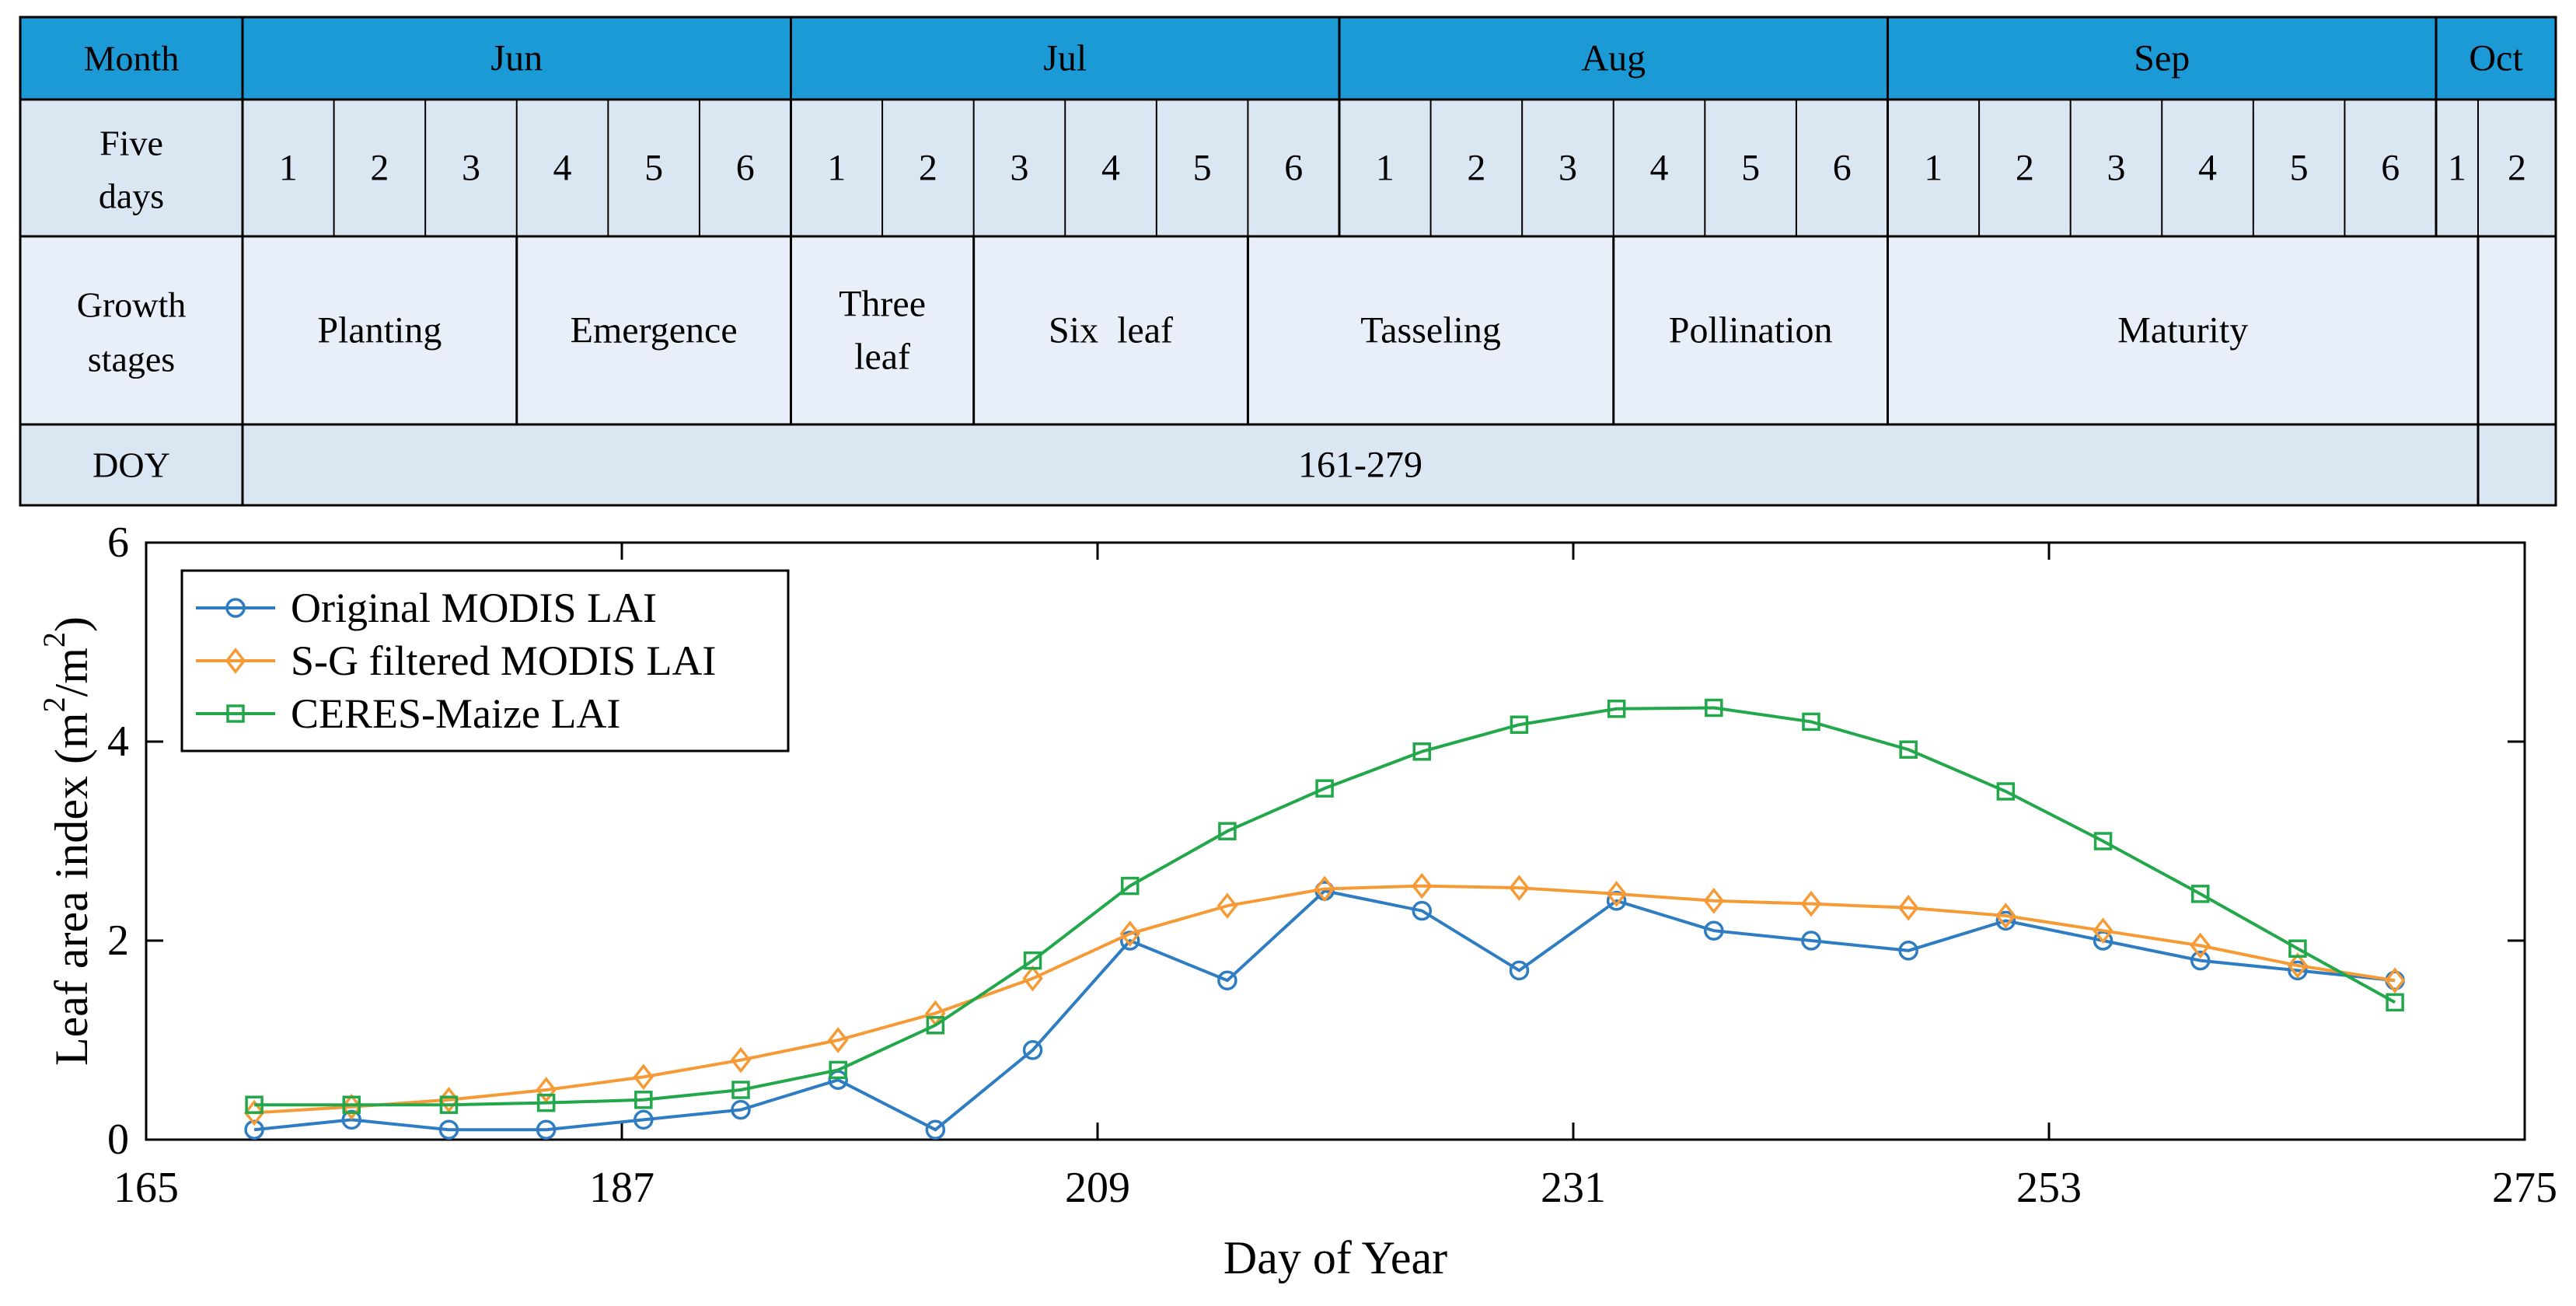  I want to click on growth-stage-label: Maturity, so click(2182, 330).